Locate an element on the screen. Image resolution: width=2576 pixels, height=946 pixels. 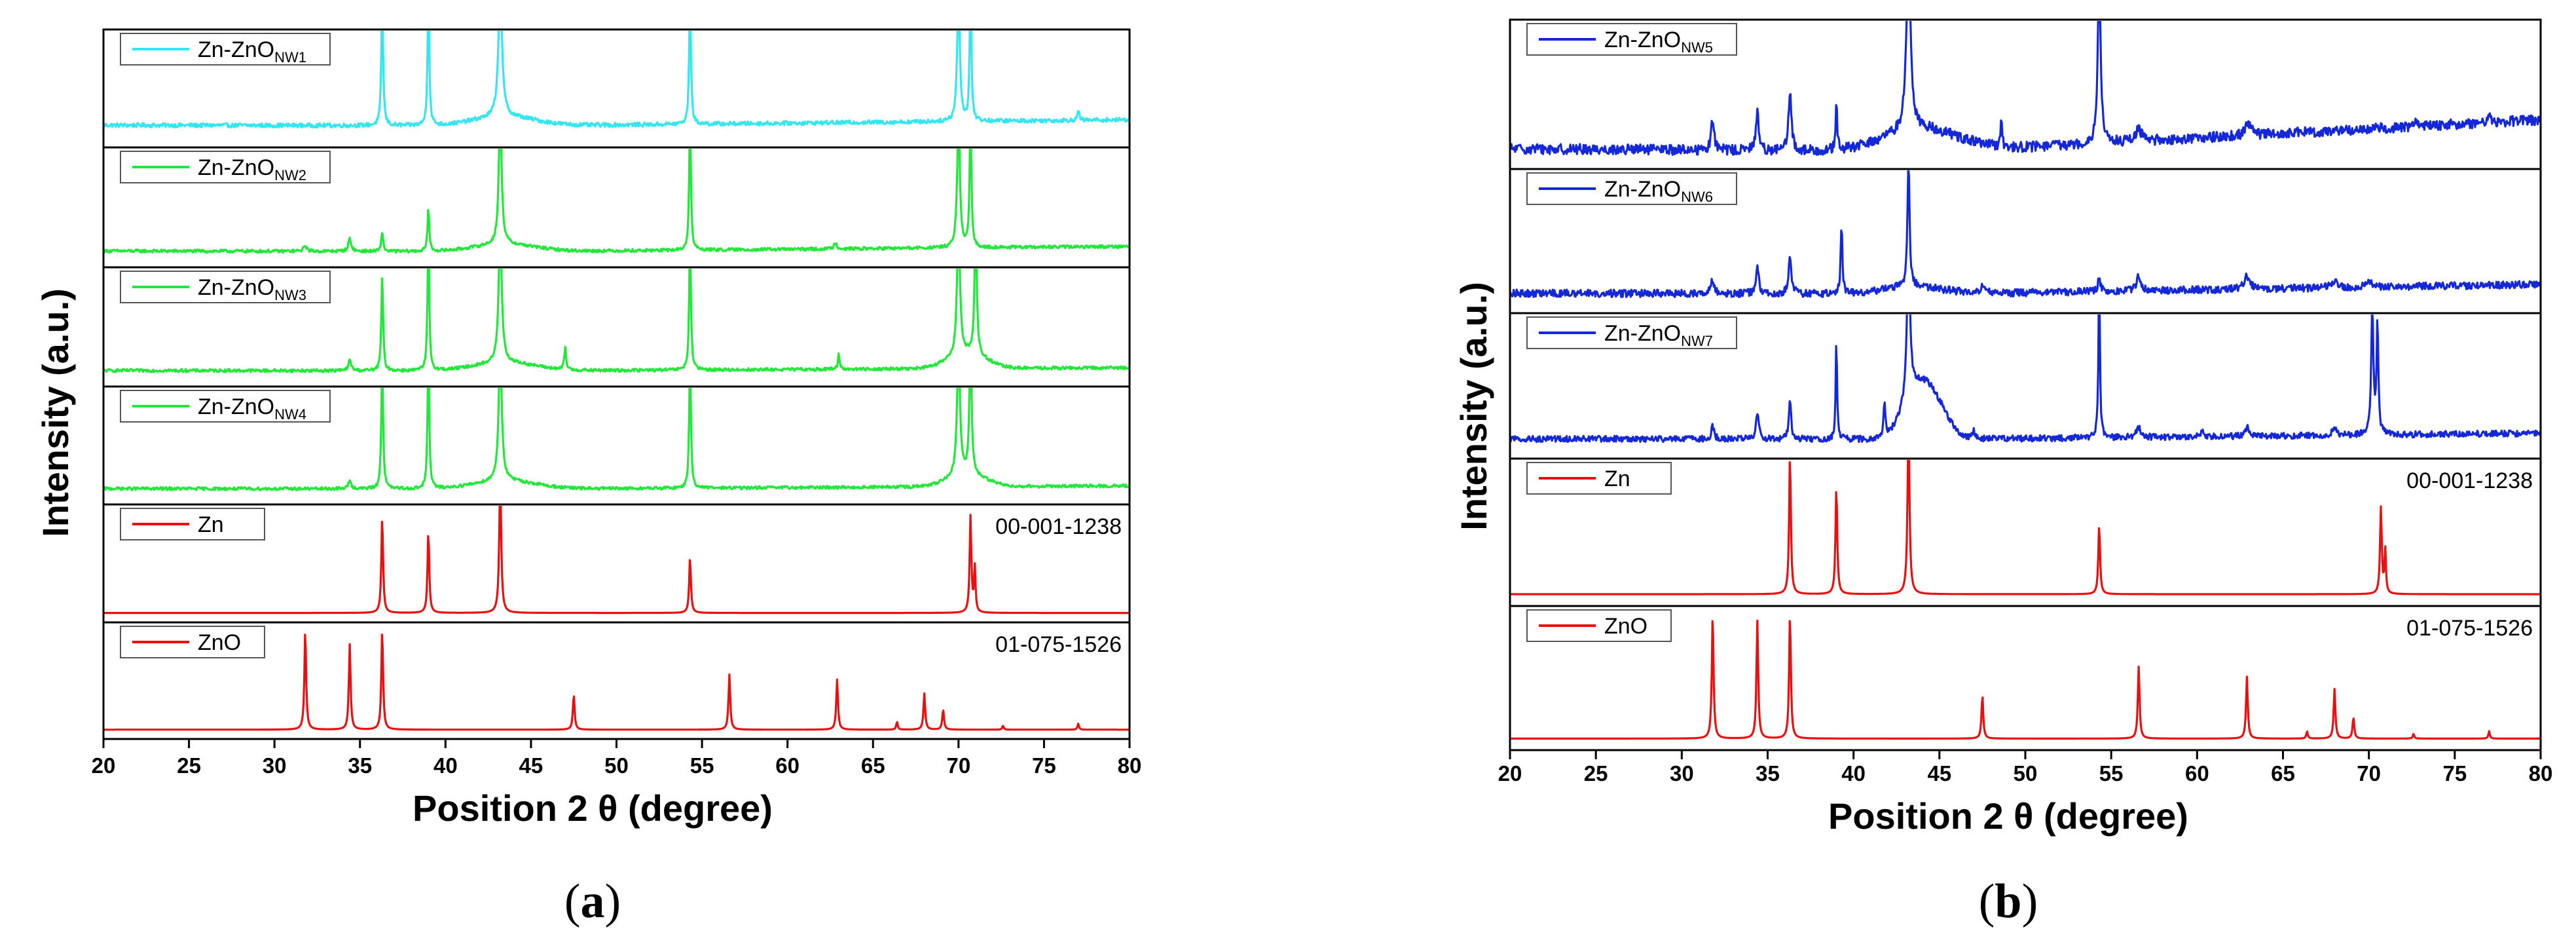
legend-label-subscript: NW5 is located at coordinates (1697, 47).